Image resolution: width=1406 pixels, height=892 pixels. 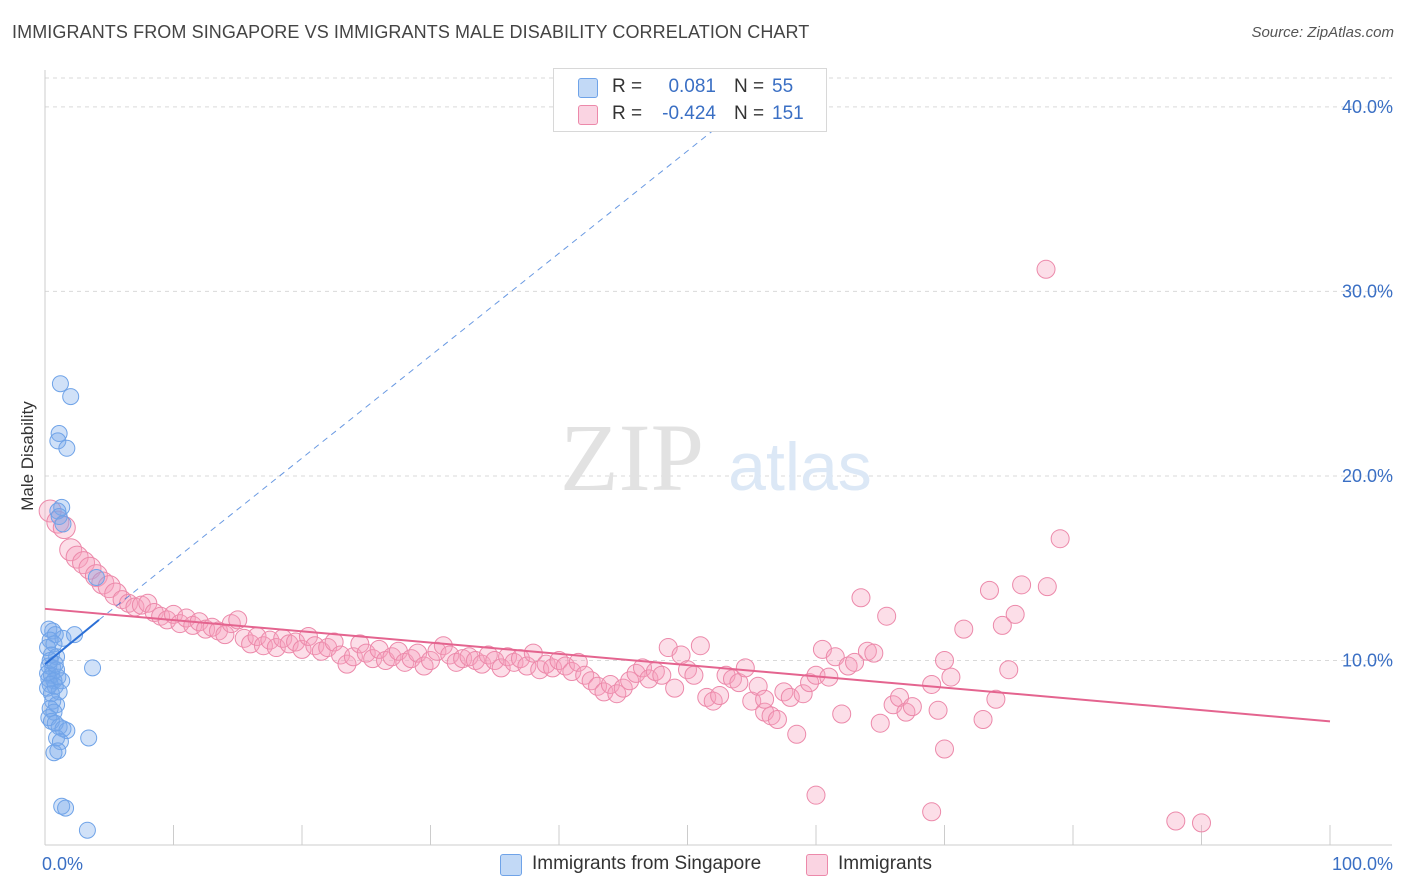 I want to click on immigrants-legend-swatch, so click(x=817, y=865).